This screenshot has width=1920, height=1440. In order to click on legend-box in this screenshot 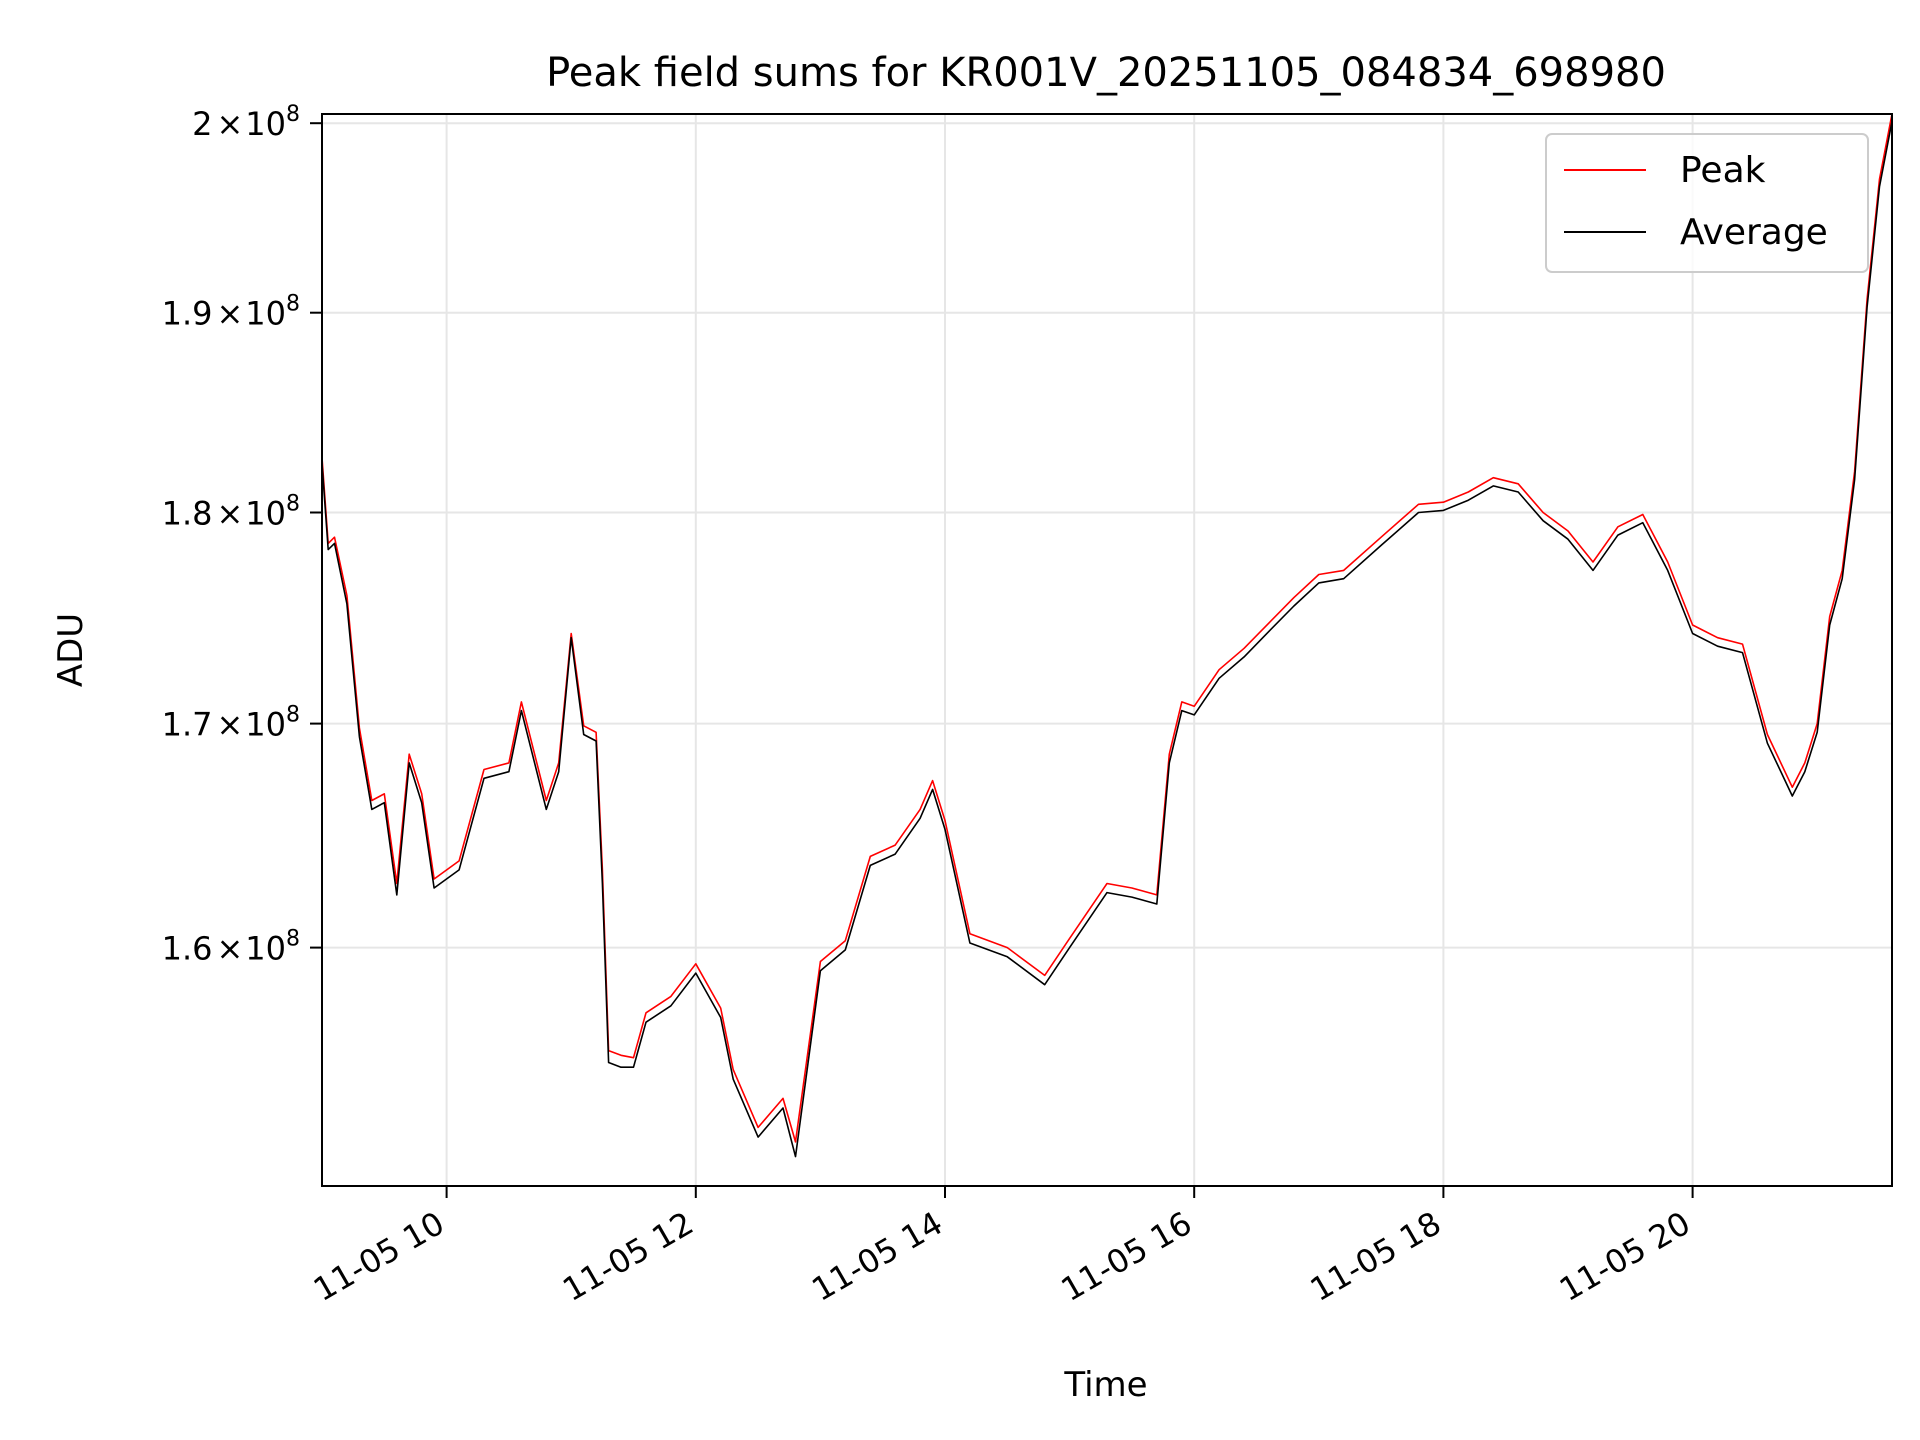, I will do `click(1707, 203)`.